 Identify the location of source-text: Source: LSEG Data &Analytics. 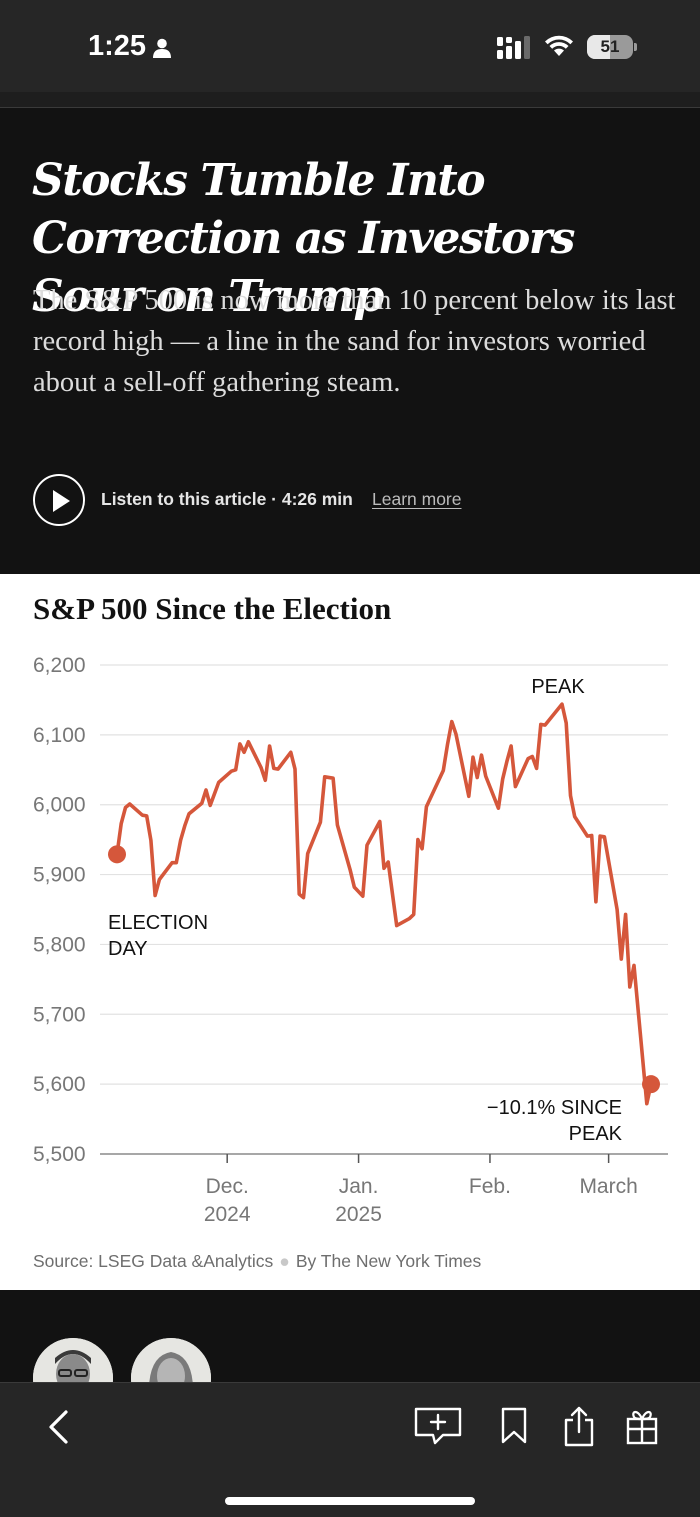
(153, 1261).